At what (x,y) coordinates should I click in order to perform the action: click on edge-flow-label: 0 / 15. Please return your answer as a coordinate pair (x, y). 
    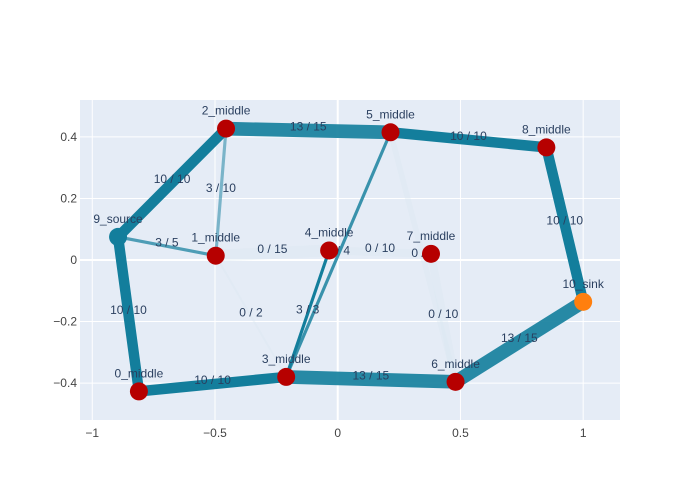
    Looking at the image, I should click on (272, 249).